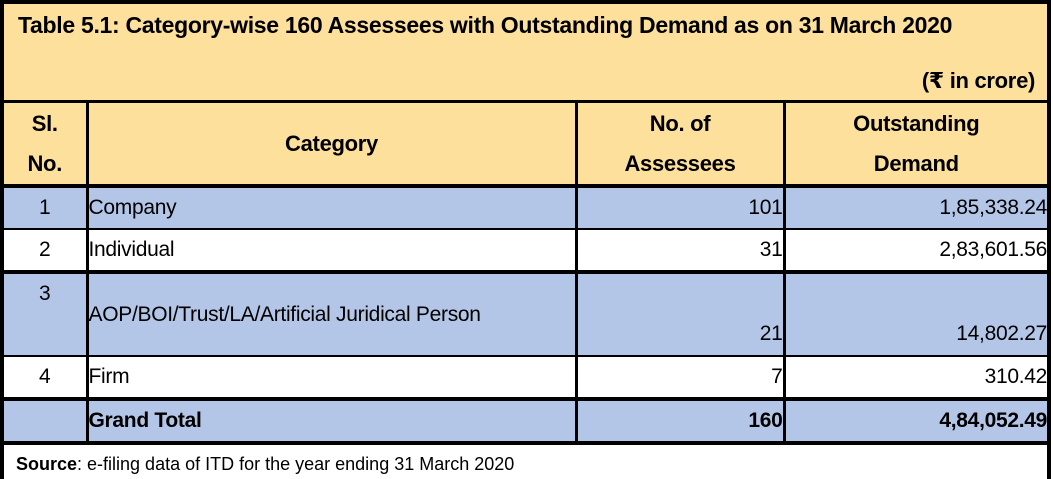 This screenshot has height=479, width=1053. What do you see at coordinates (47, 463) in the screenshot?
I see `source-label: Source` at bounding box center [47, 463].